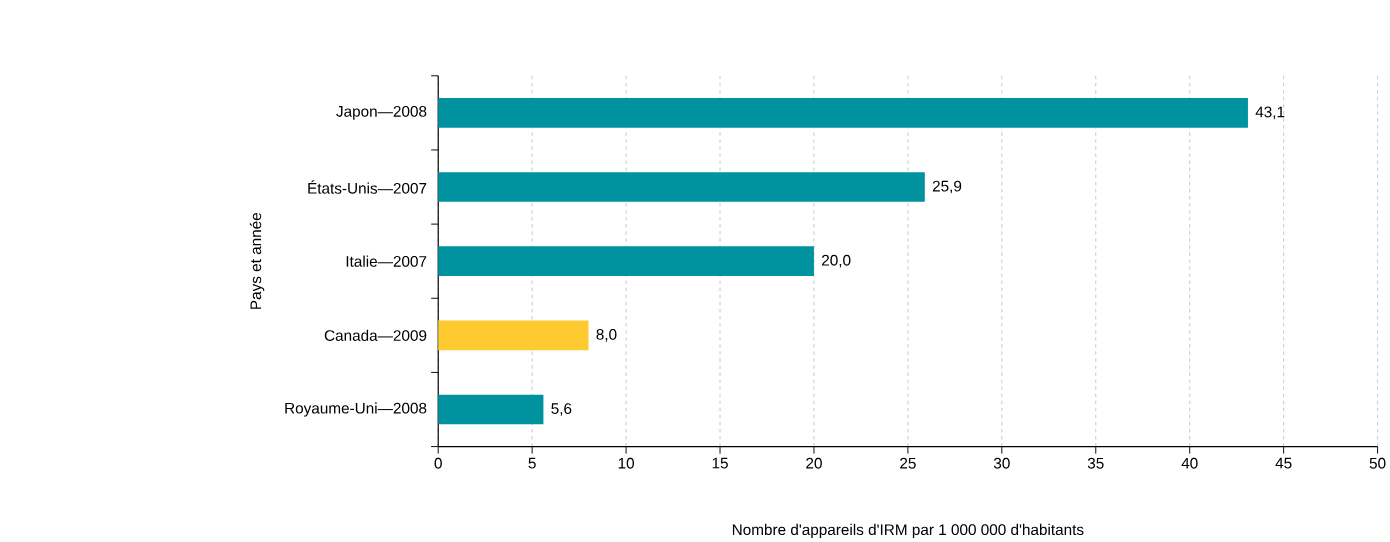 Image resolution: width=1390 pixels, height=542 pixels. Describe the element at coordinates (386, 261) in the screenshot. I see `y-tick-label: Italie—2007` at that location.